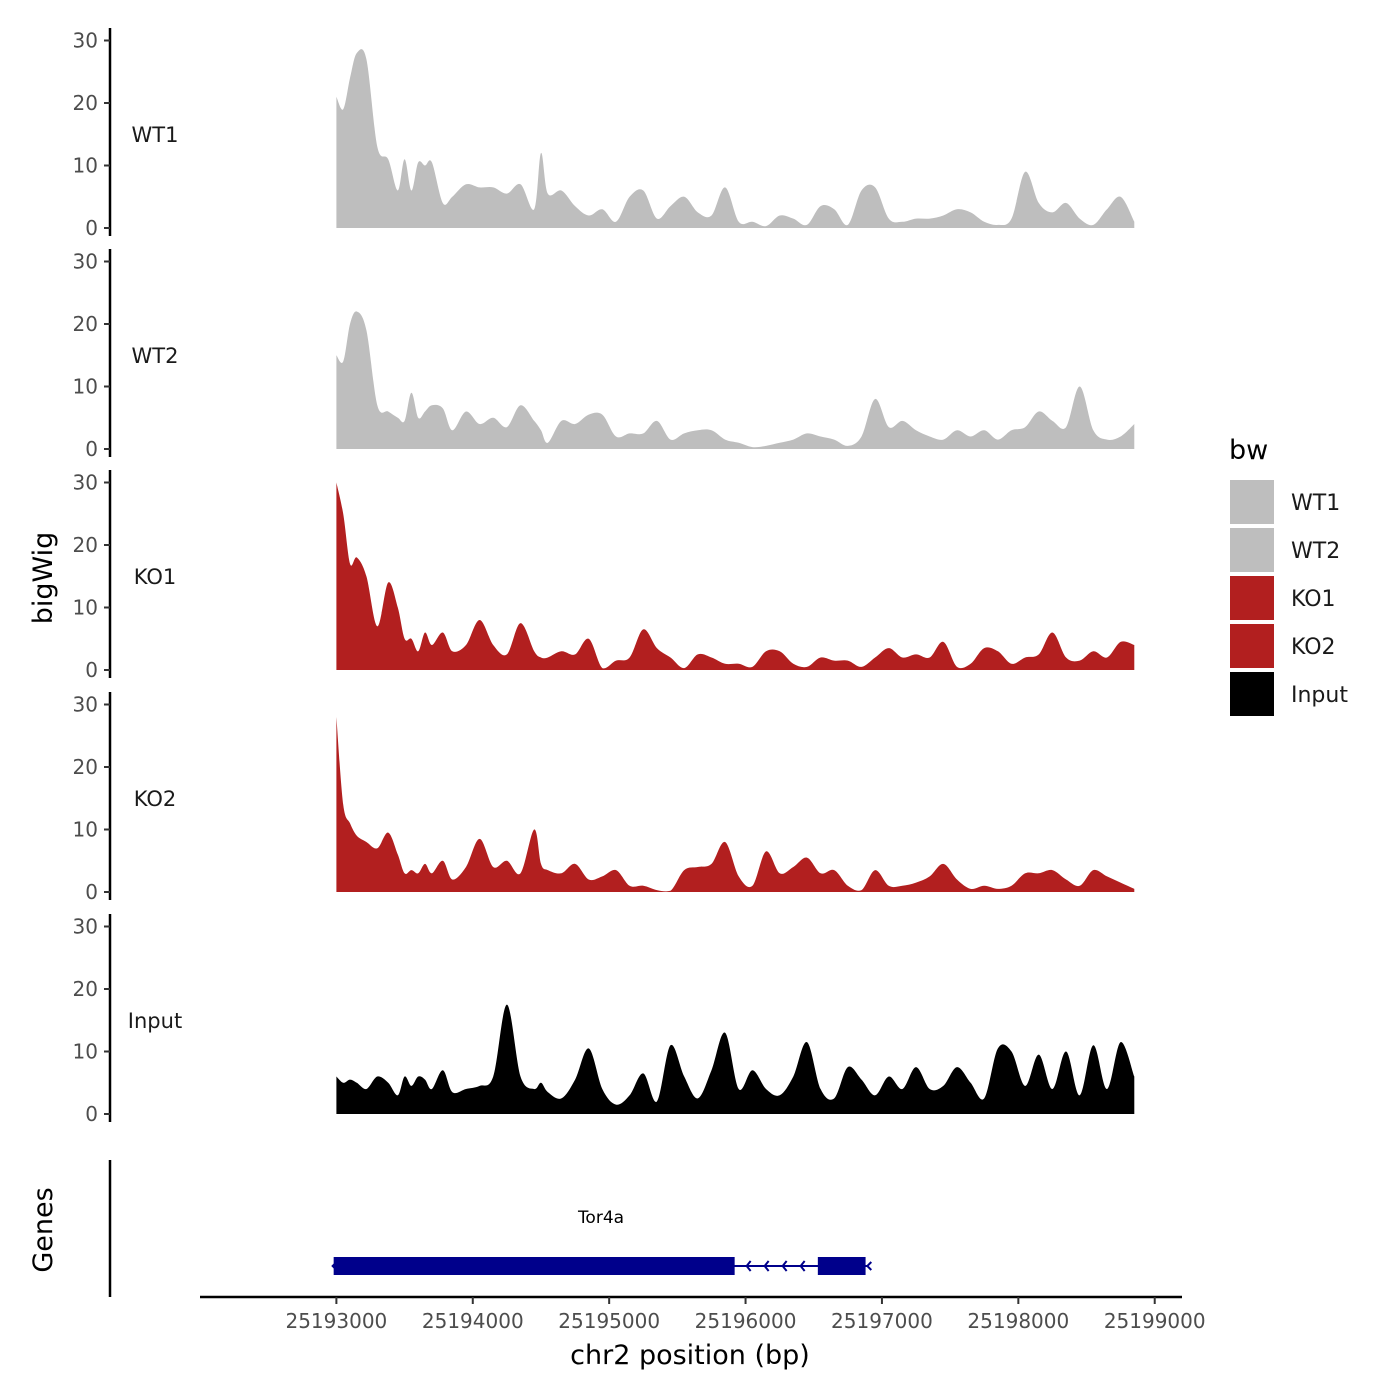  What do you see at coordinates (1288, 575) in the screenshot?
I see `legend: bw WT1 WT2 KO1 KO2 Input` at bounding box center [1288, 575].